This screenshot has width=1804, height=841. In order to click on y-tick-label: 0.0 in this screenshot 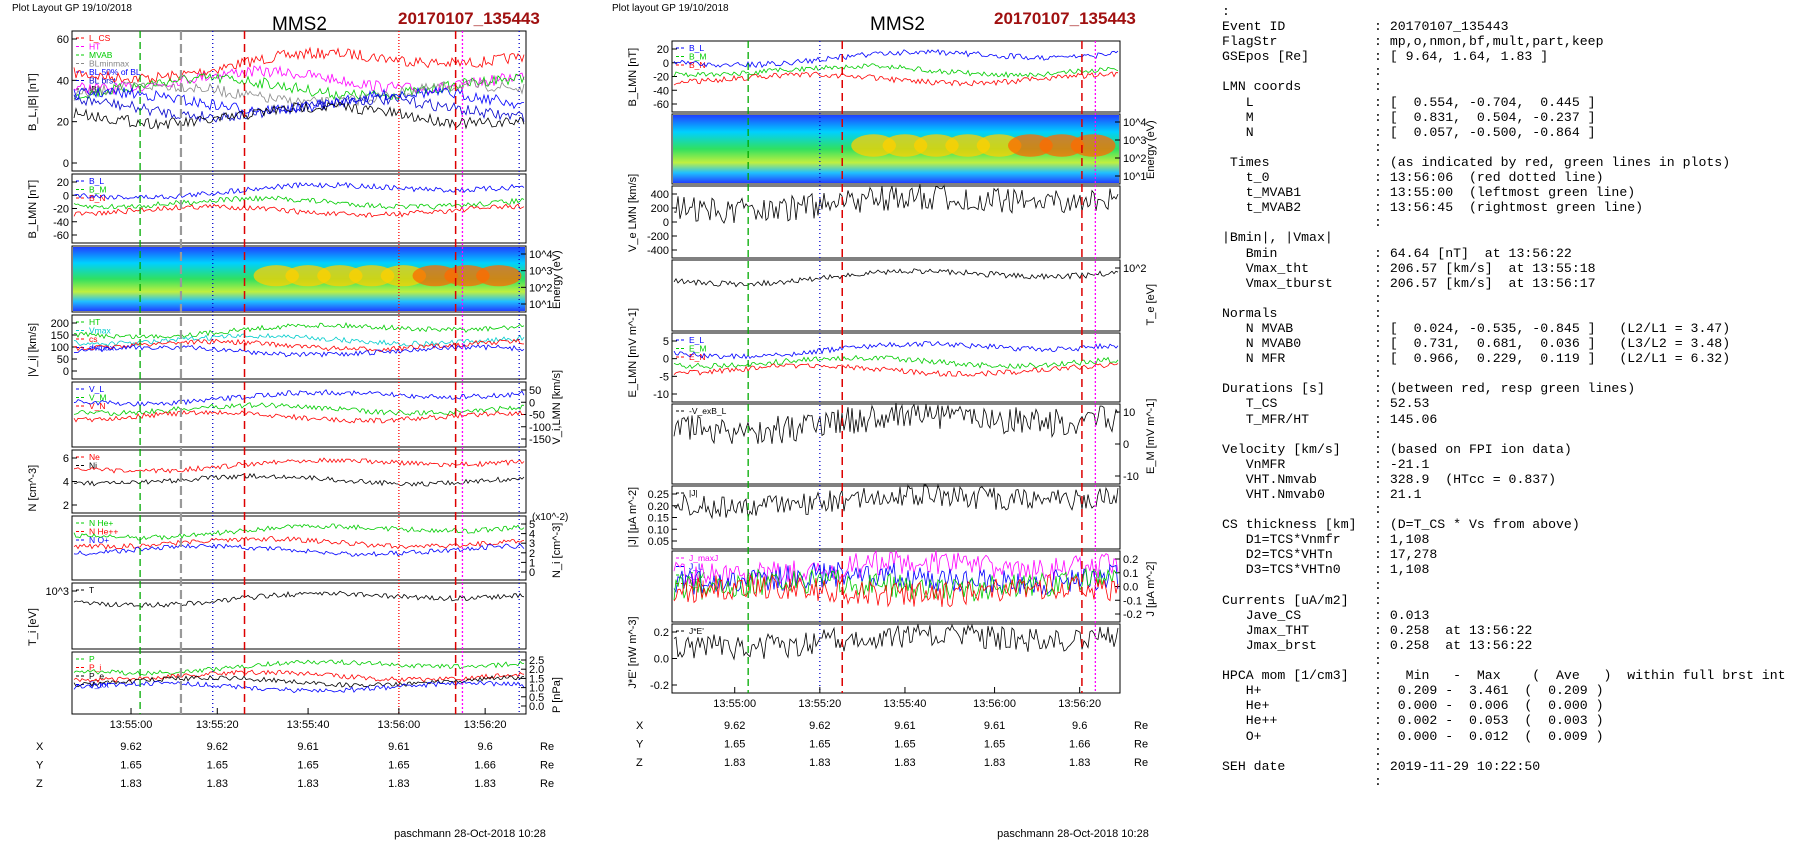, I will do `click(661, 660)`.